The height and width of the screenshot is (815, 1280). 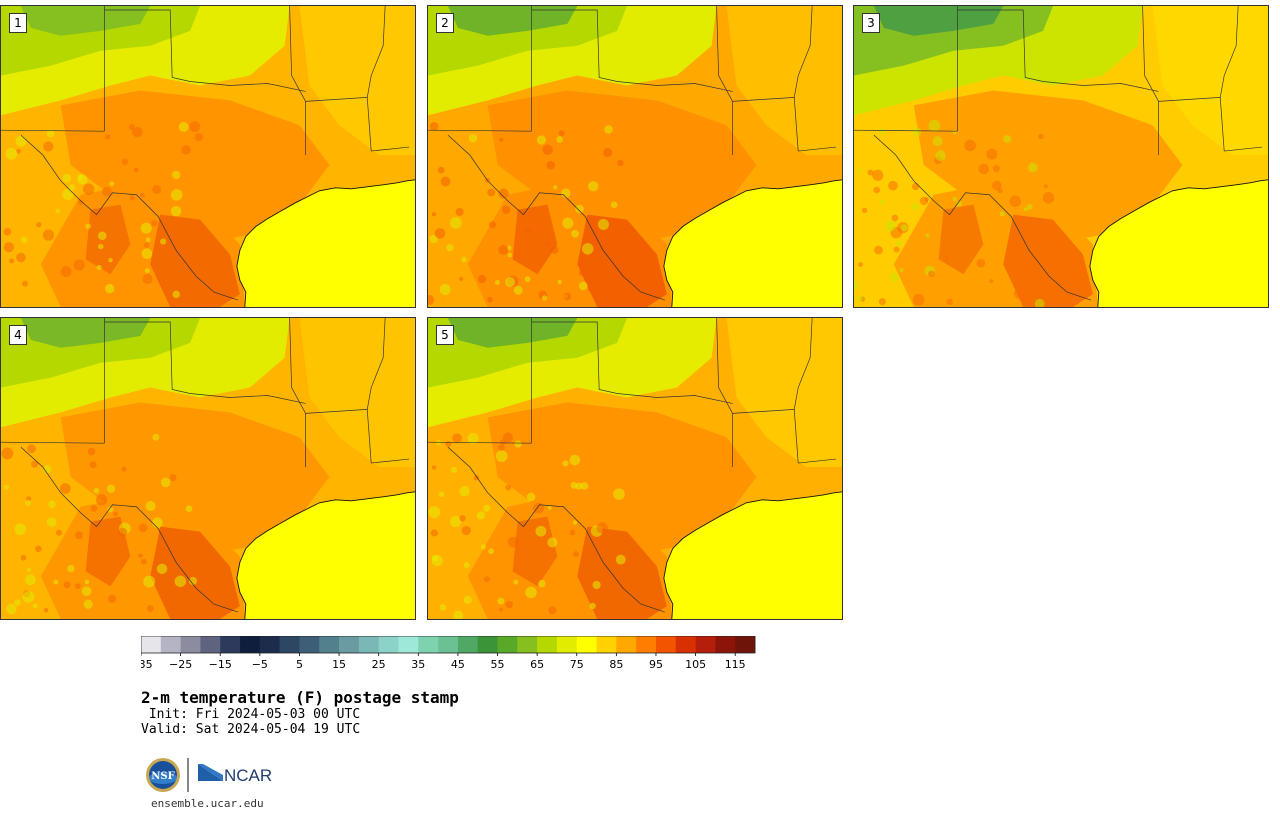 I want to click on colorbar-tick-label: 5, so click(x=299, y=664).